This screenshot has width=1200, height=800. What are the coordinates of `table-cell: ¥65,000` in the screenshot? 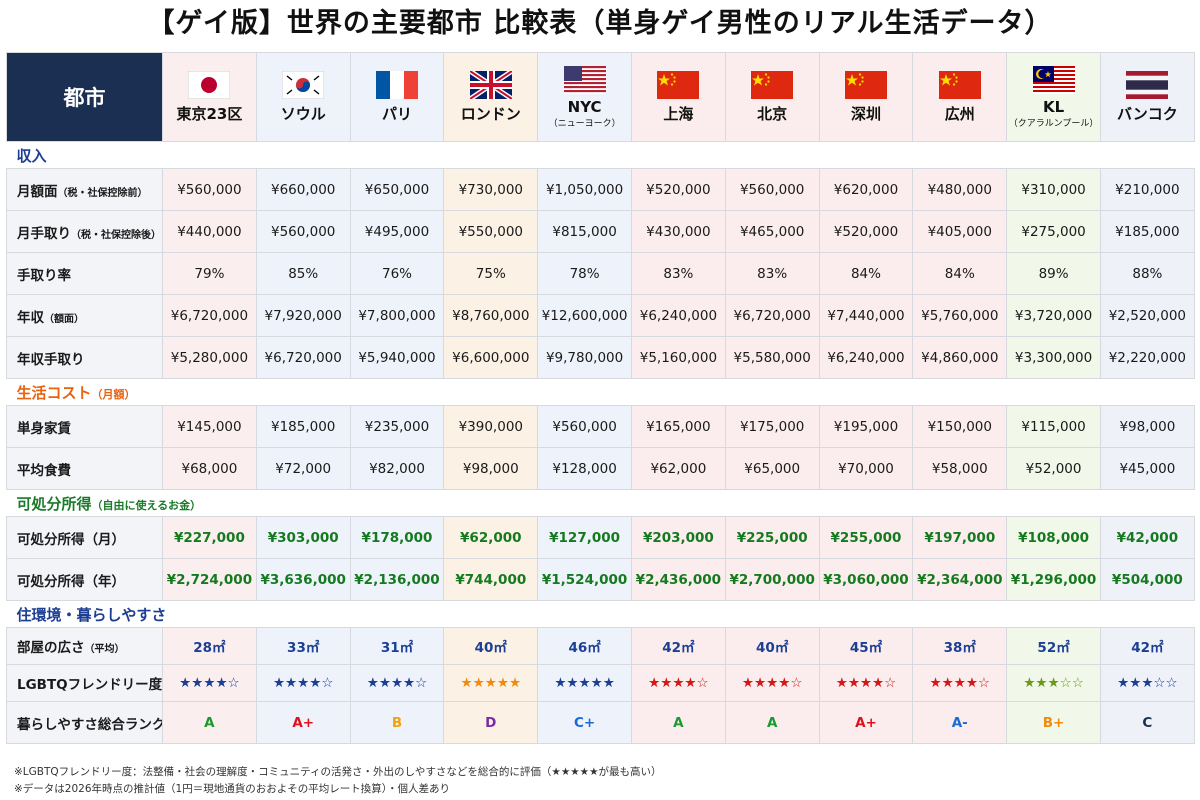 It's located at (772, 468).